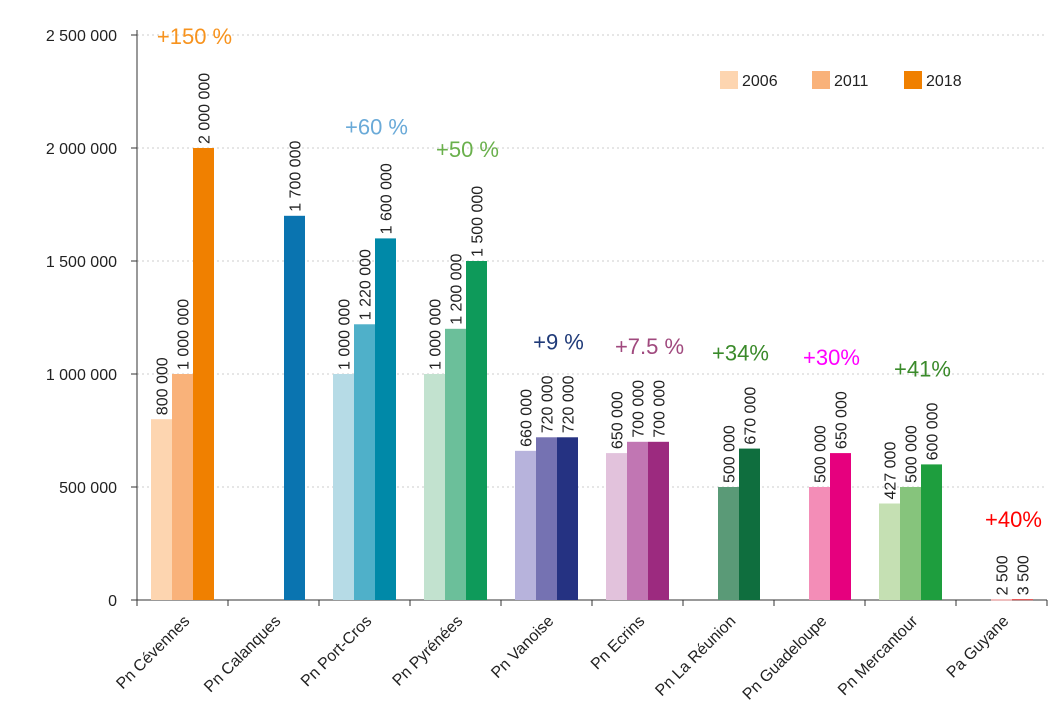 This screenshot has width=1055, height=726. Describe the element at coordinates (933, 431) in the screenshot. I see `value-label: 600 000` at that location.